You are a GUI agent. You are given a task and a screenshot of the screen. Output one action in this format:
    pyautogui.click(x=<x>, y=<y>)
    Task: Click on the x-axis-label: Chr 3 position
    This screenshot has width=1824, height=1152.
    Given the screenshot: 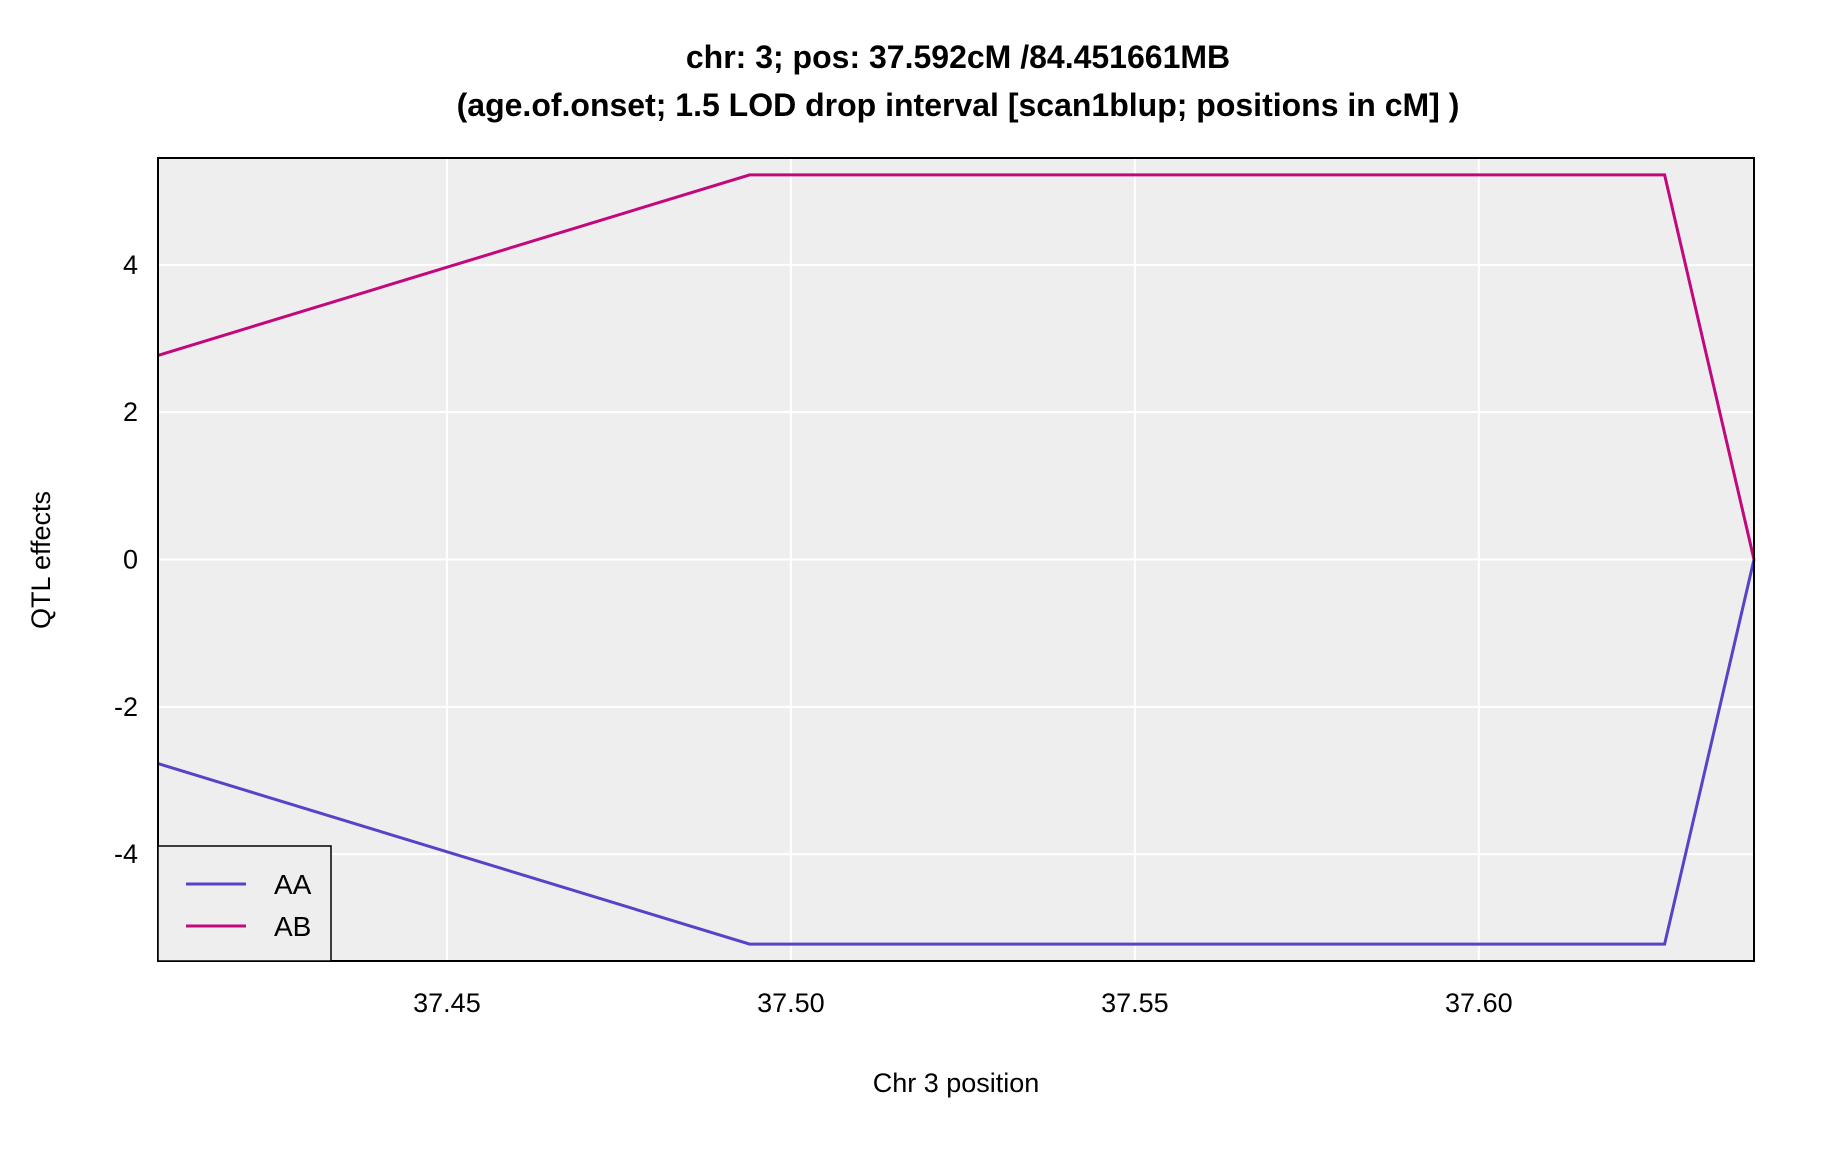 What is the action you would take?
    pyautogui.click(x=956, y=1083)
    